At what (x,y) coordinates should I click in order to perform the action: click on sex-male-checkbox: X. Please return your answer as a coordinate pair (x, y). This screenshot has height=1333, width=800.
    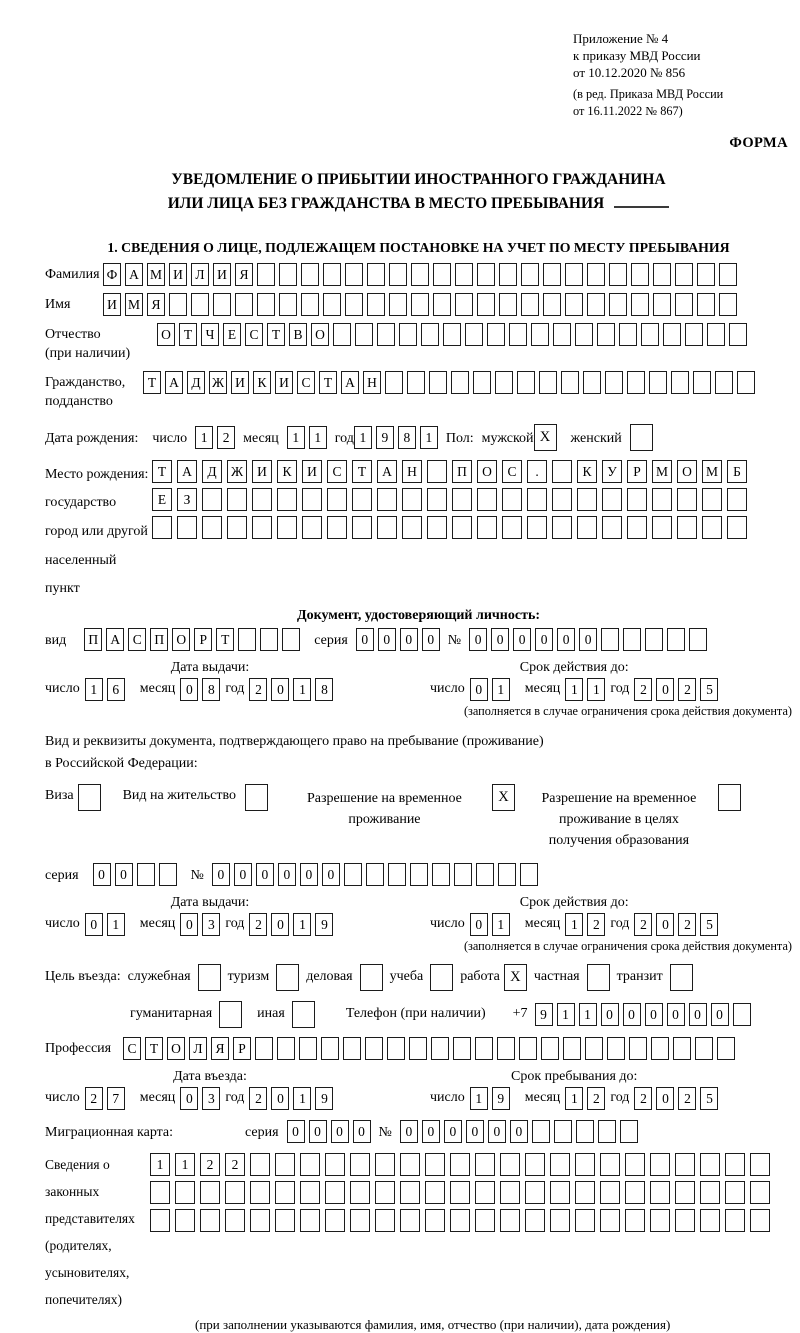
    Looking at the image, I should click on (545, 437).